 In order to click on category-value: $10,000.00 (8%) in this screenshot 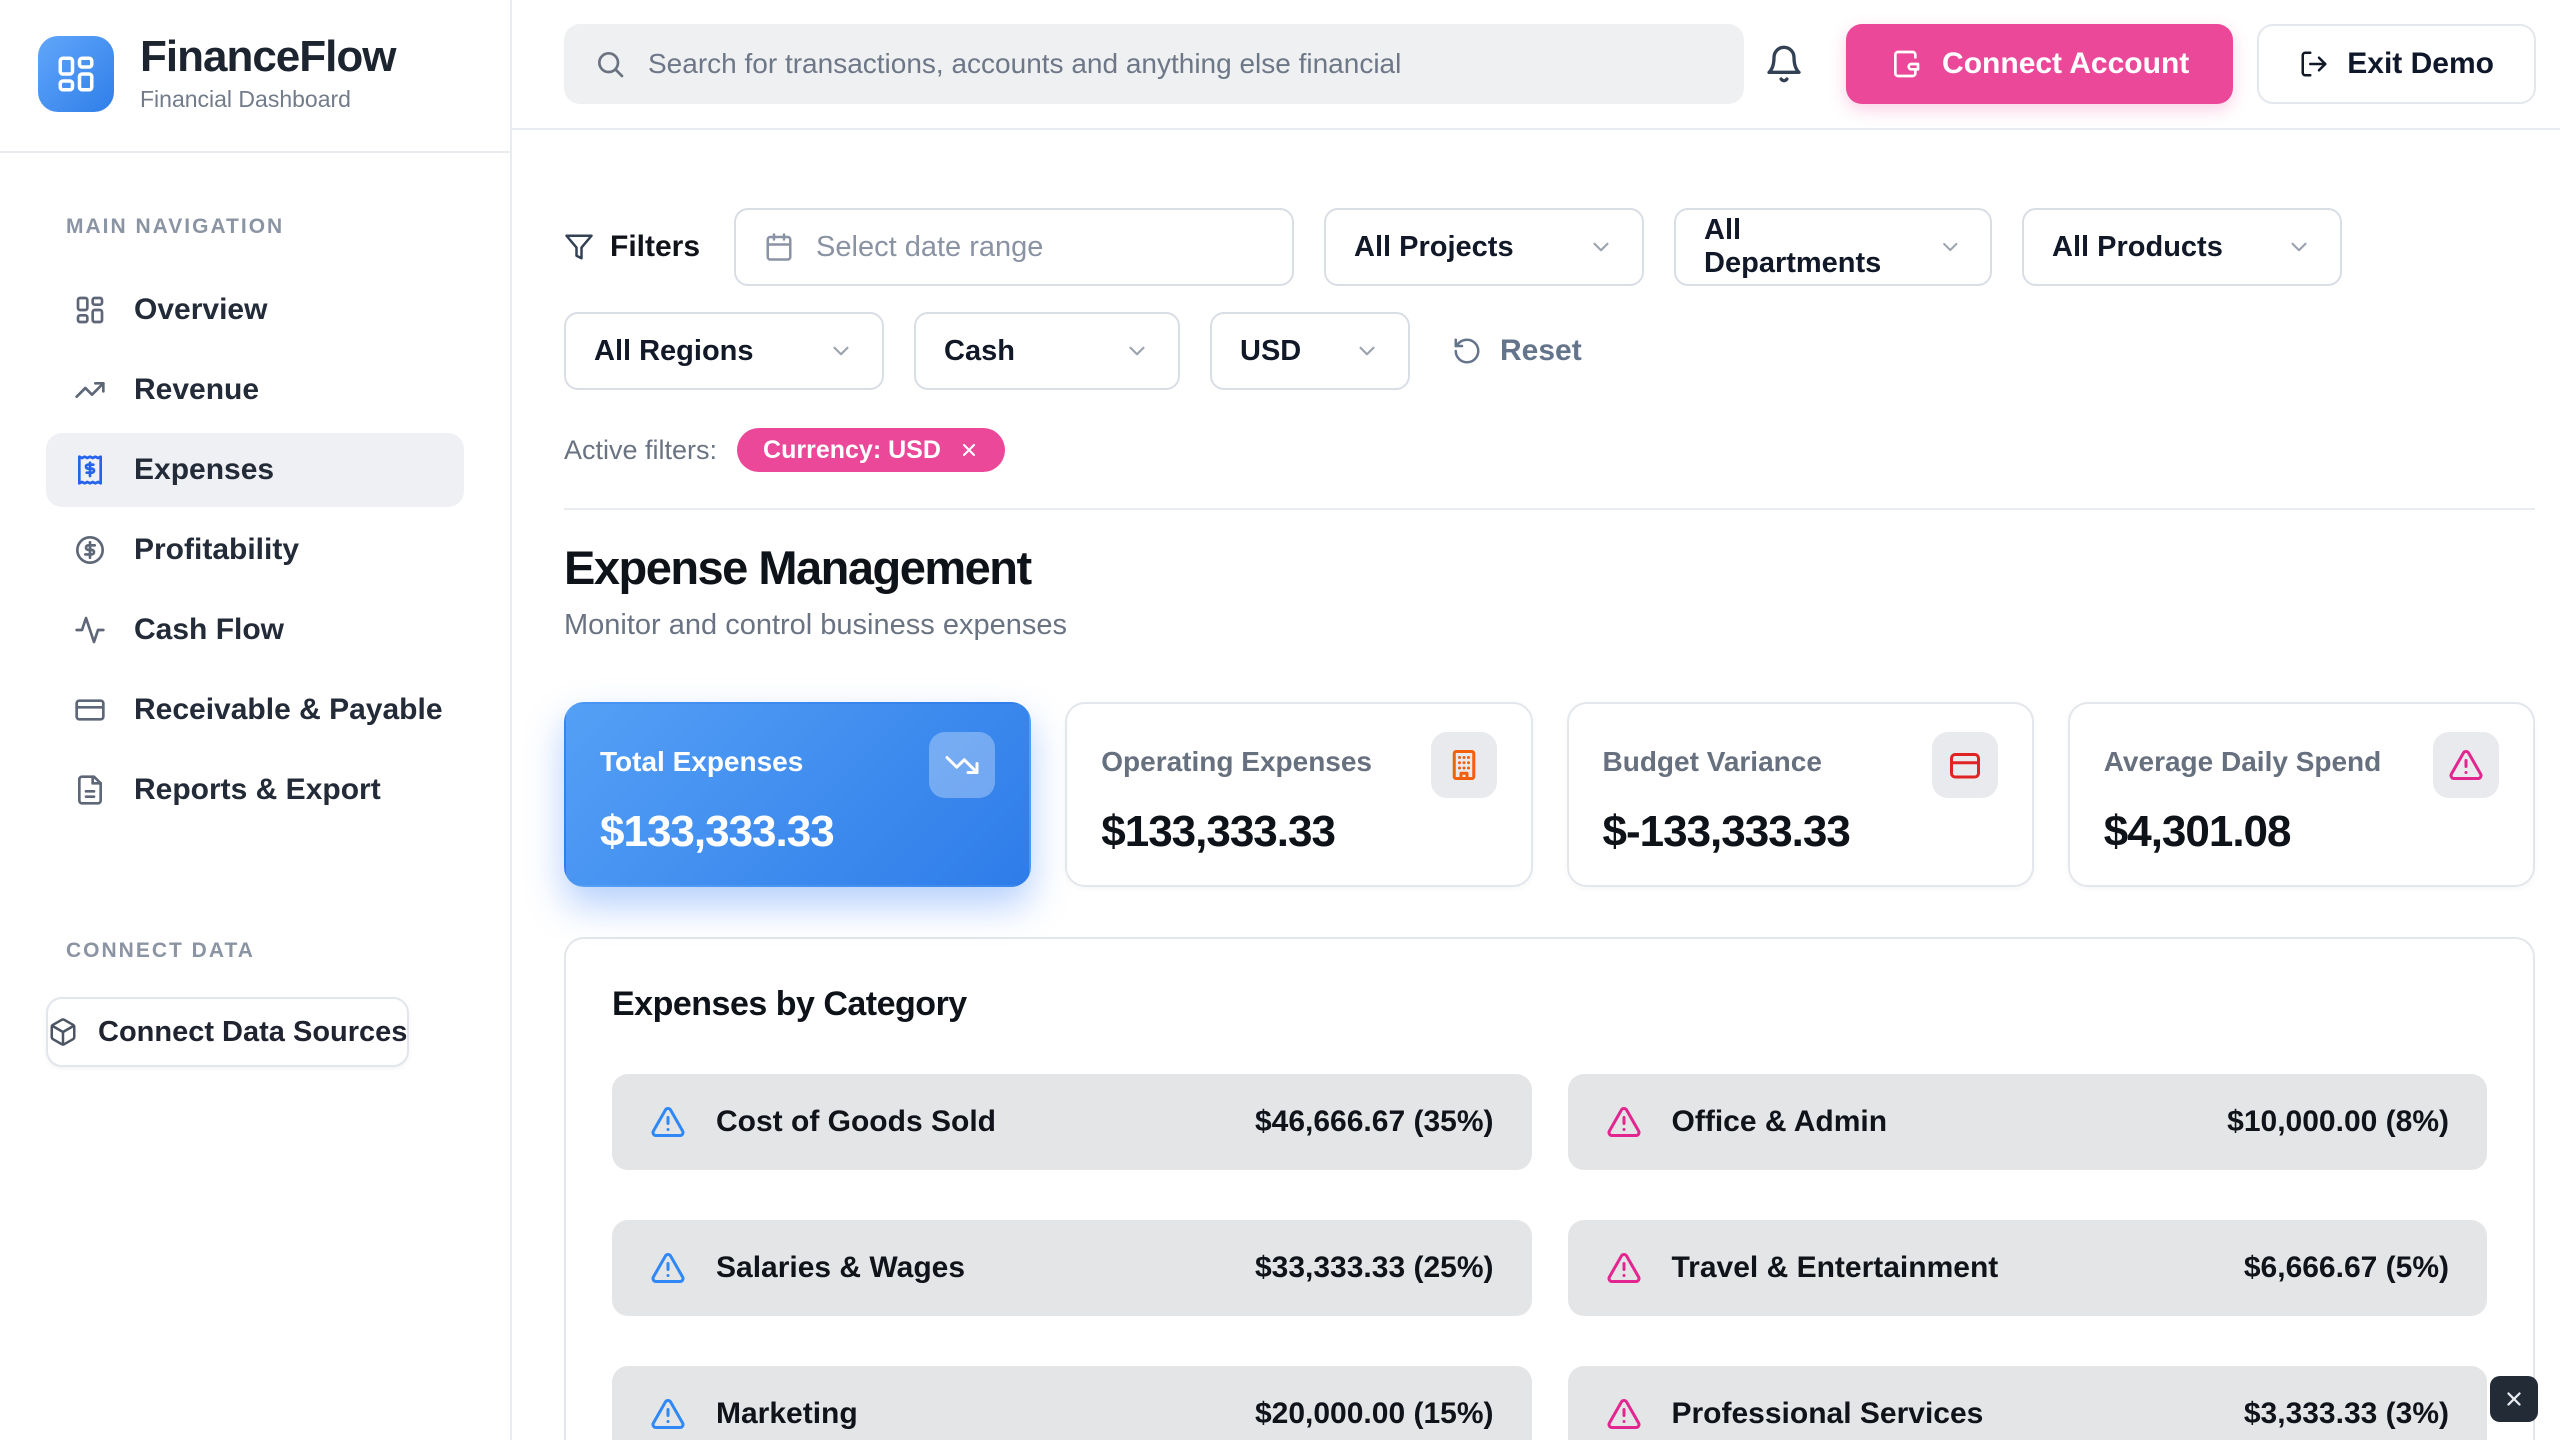, I will do `click(2338, 1121)`.